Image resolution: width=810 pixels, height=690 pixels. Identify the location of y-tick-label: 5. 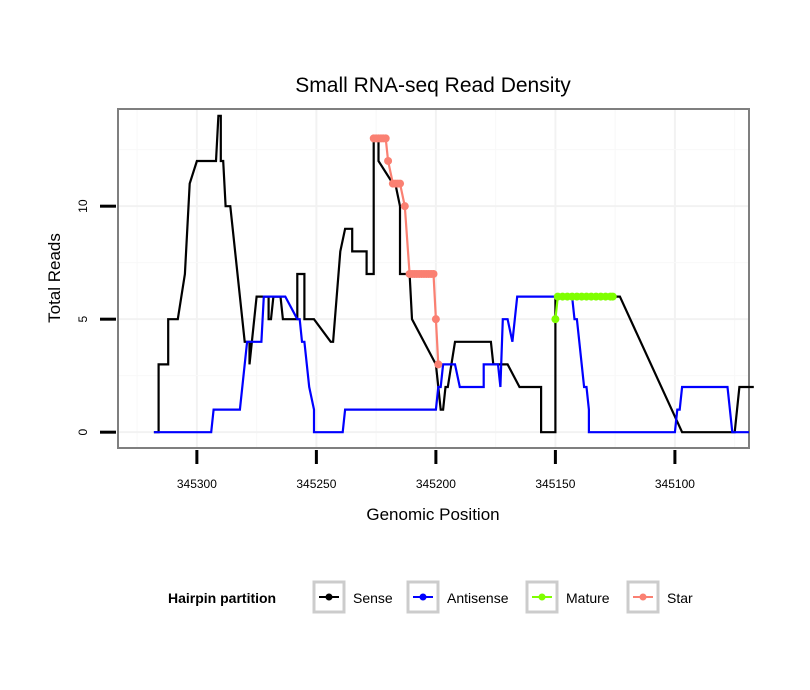
(83, 319).